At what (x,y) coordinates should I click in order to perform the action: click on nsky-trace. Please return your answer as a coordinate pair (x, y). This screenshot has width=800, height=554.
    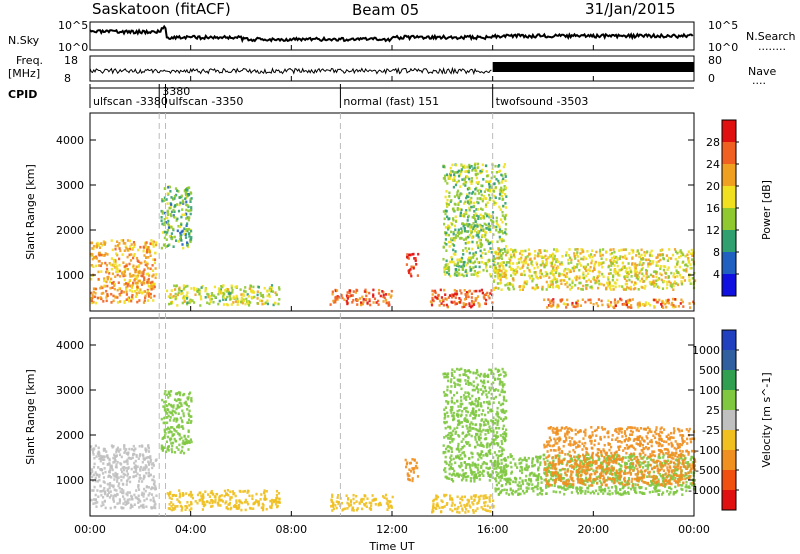
    Looking at the image, I should click on (391, 34).